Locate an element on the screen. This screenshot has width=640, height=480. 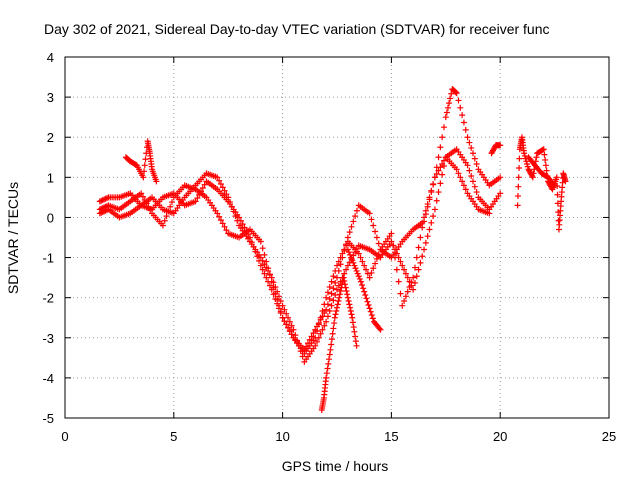
y-tick-label: 1 is located at coordinates (50, 177).